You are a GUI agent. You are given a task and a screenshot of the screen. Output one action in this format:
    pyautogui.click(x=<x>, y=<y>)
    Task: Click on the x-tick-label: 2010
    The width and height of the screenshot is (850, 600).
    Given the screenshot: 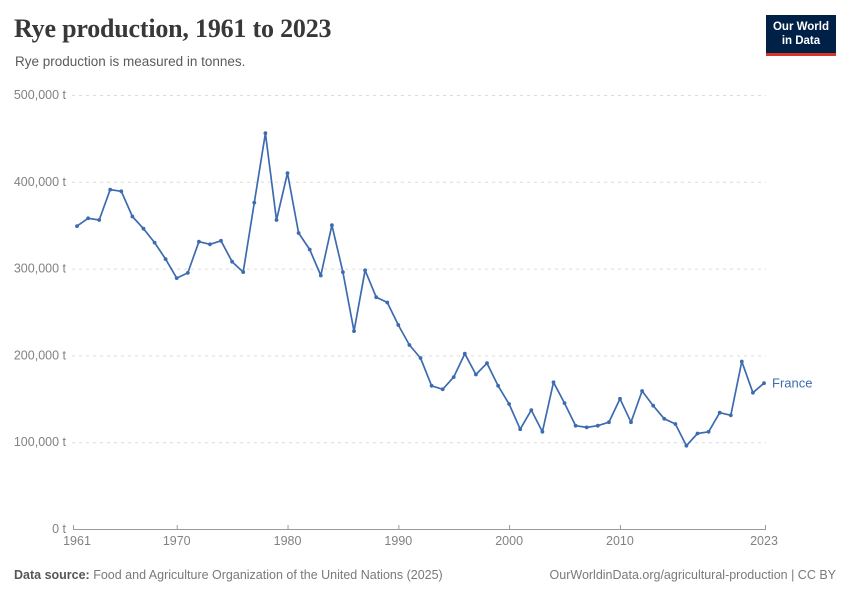 What is the action you would take?
    pyautogui.click(x=620, y=541)
    